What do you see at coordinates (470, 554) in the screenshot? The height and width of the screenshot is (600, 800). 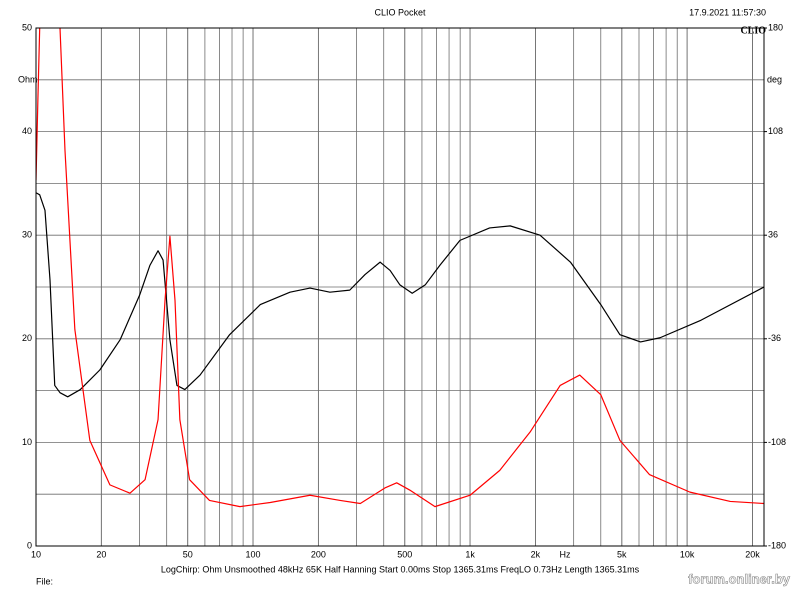 I see `x-tick-label: 1k` at bounding box center [470, 554].